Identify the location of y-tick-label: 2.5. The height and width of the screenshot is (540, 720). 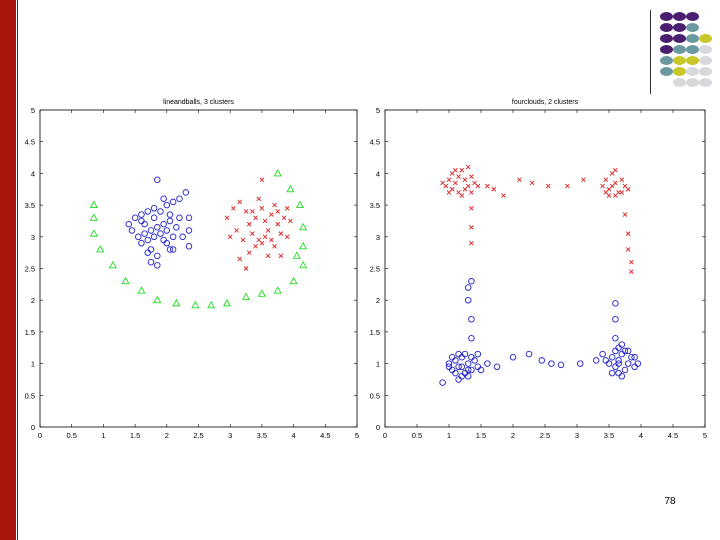
(375, 269).